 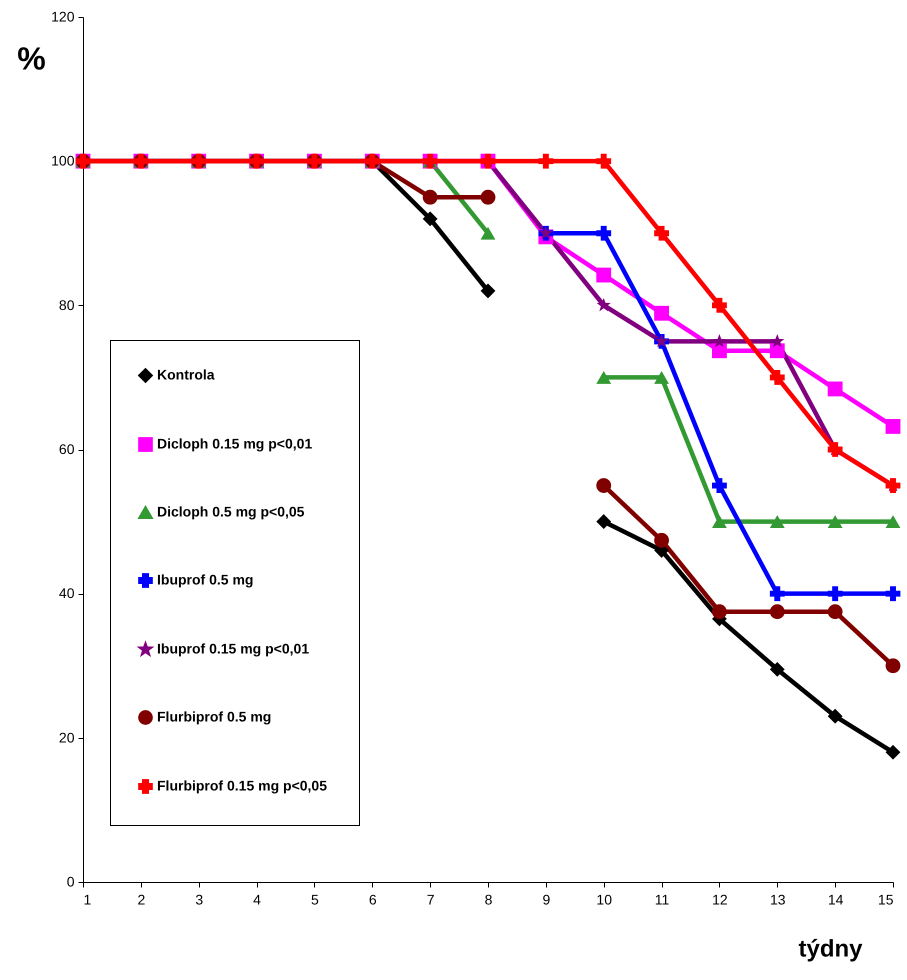 I want to click on y-tick-label: 60, so click(x=66, y=449).